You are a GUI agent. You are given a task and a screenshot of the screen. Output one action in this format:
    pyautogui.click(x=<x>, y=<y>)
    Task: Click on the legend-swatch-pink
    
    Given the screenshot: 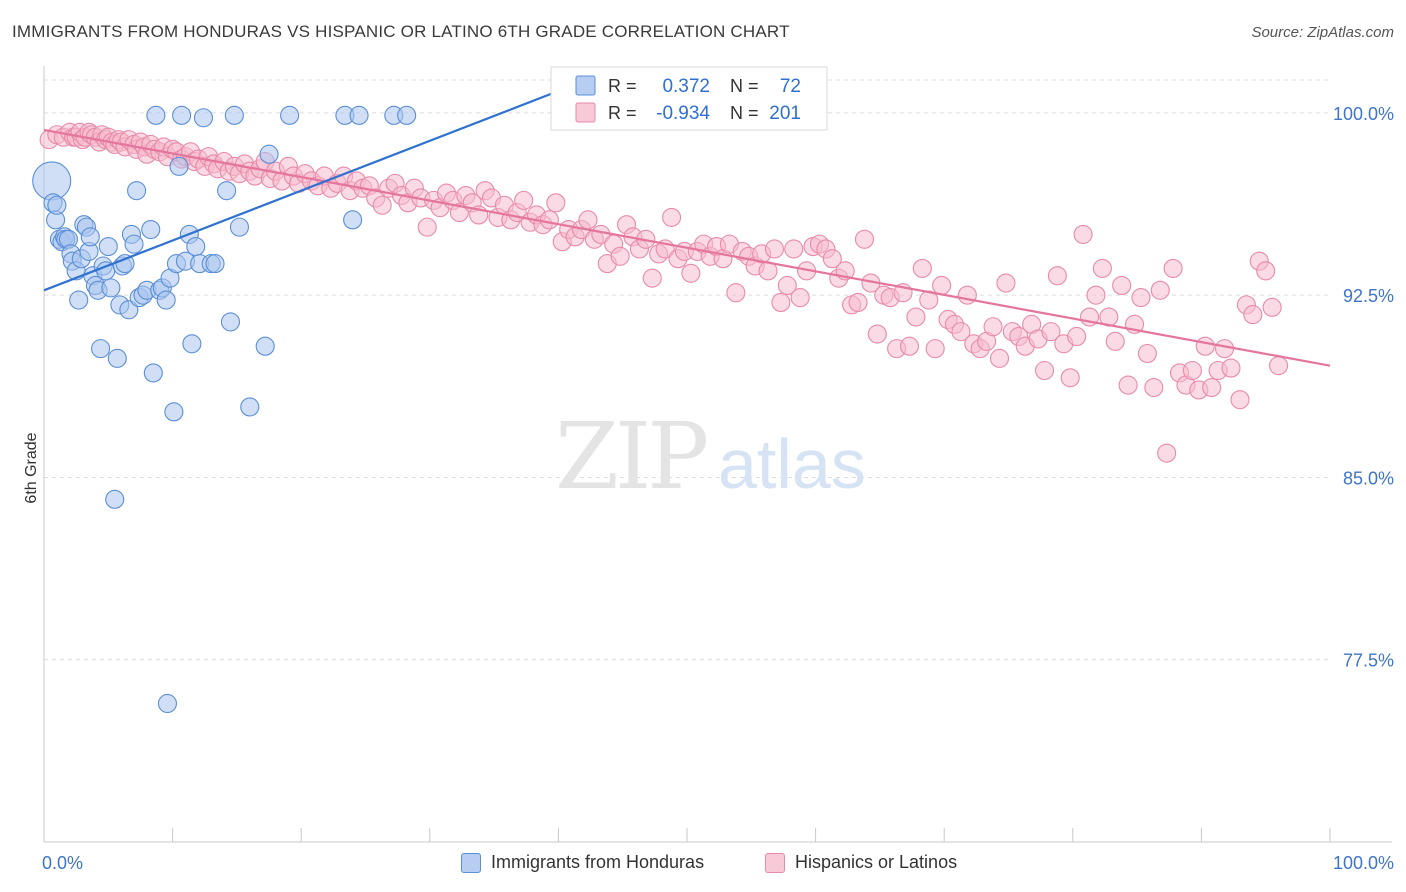 What is the action you would take?
    pyautogui.click(x=585, y=112)
    